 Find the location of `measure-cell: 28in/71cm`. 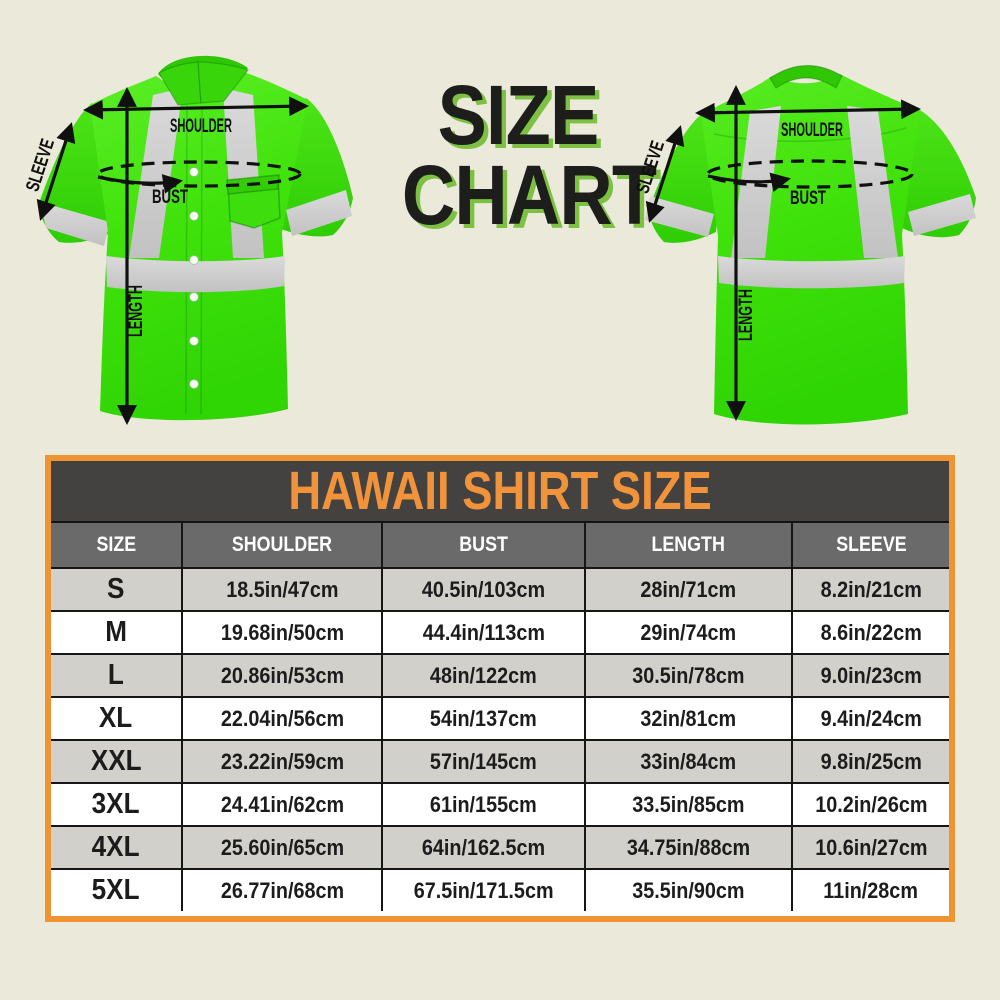

measure-cell: 28in/71cm is located at coordinates (688, 589).